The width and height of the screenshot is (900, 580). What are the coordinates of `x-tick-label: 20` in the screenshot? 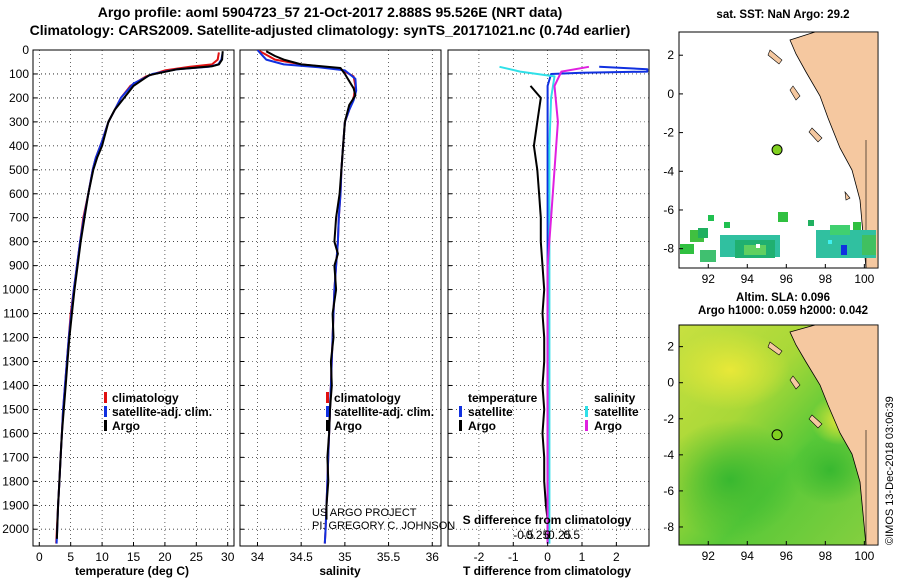 It's located at (165, 557).